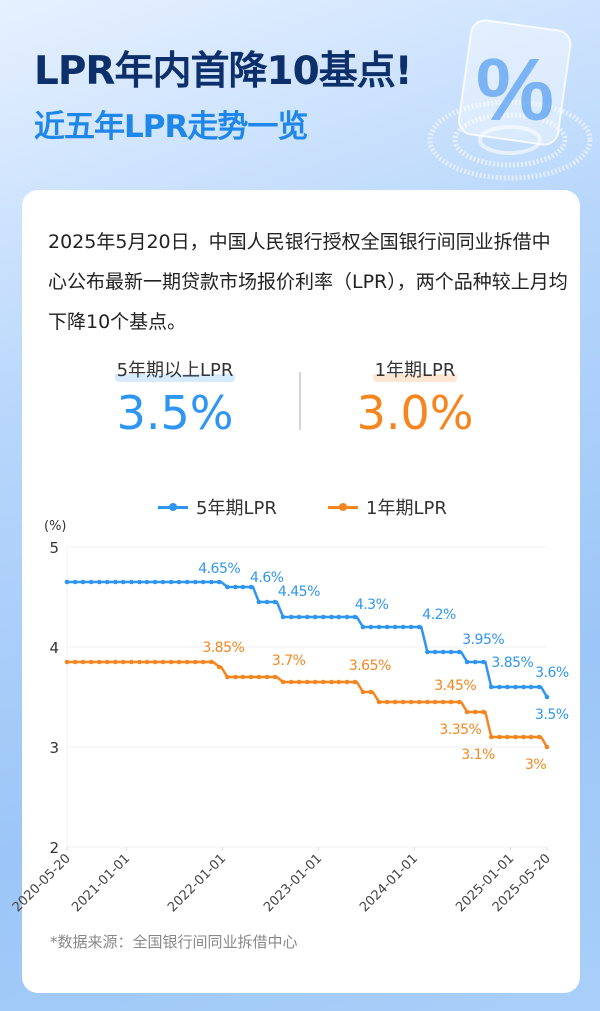  What do you see at coordinates (406, 508) in the screenshot?
I see `legend-1y-label: 1年期LPR` at bounding box center [406, 508].